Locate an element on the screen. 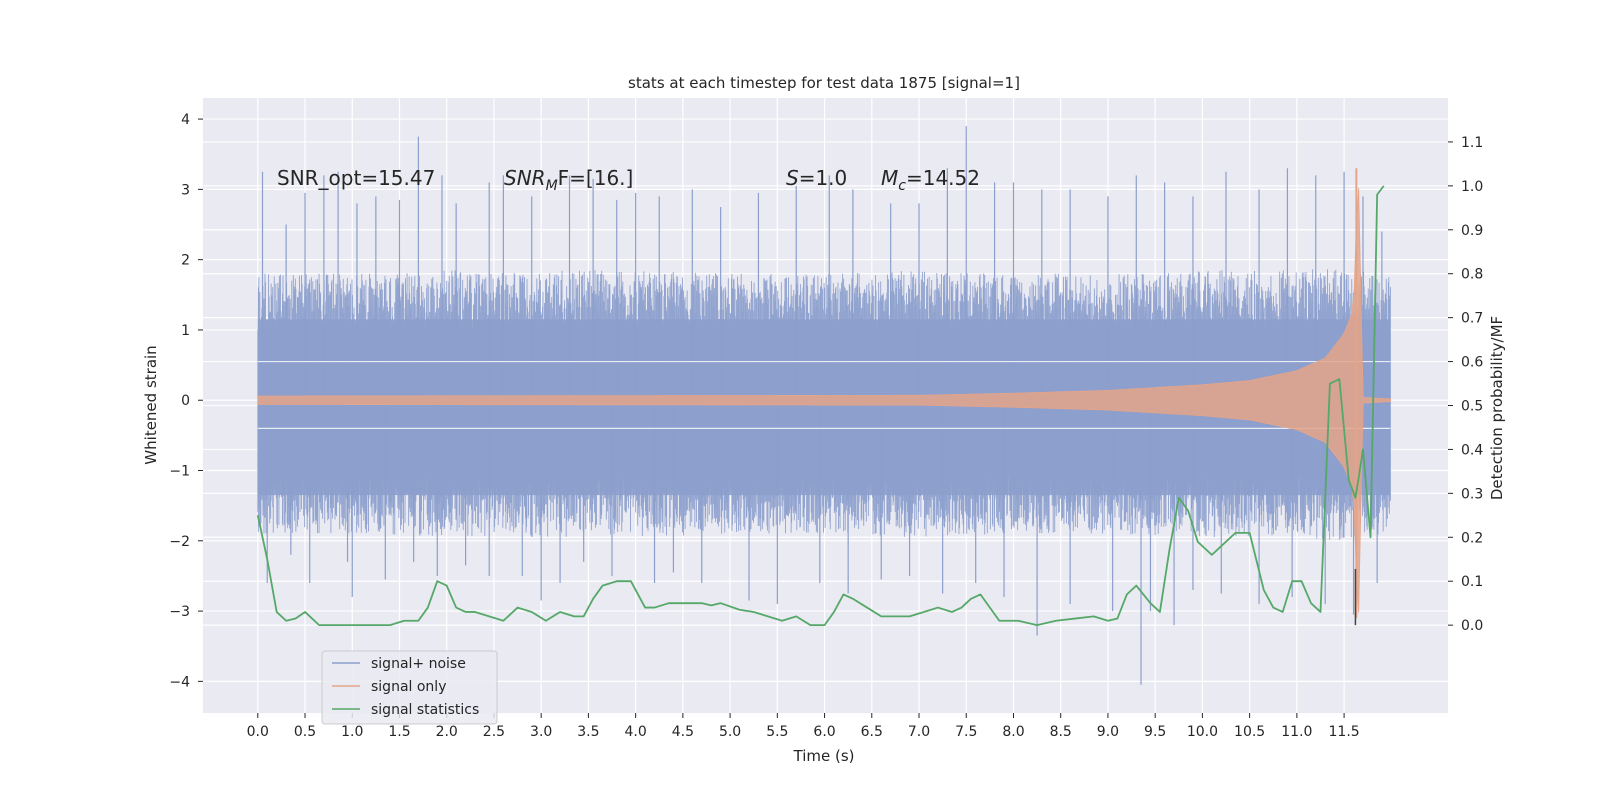  y-tick-label: 2 is located at coordinates (185, 261).